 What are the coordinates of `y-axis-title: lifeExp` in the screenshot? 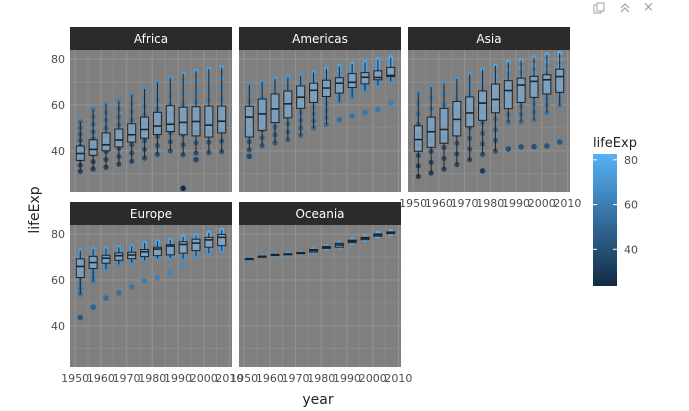 It's located at (35, 209).